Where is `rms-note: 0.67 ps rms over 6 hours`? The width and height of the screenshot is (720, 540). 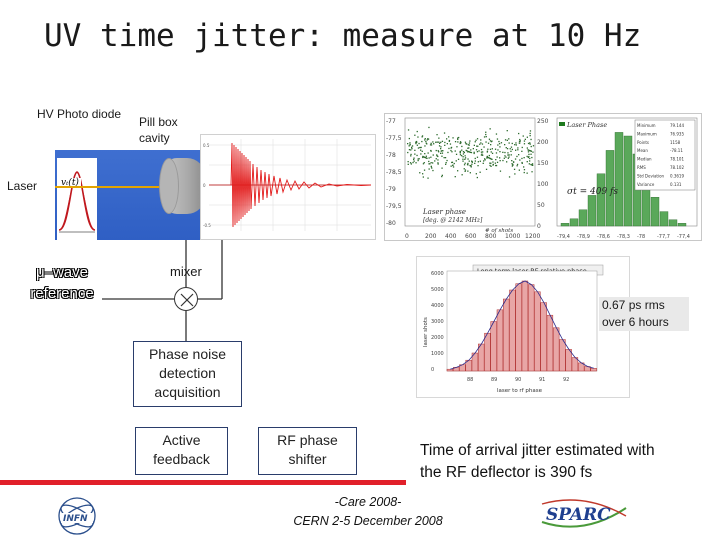
rms-note: 0.67 ps rms over 6 hours is located at coordinates (644, 314).